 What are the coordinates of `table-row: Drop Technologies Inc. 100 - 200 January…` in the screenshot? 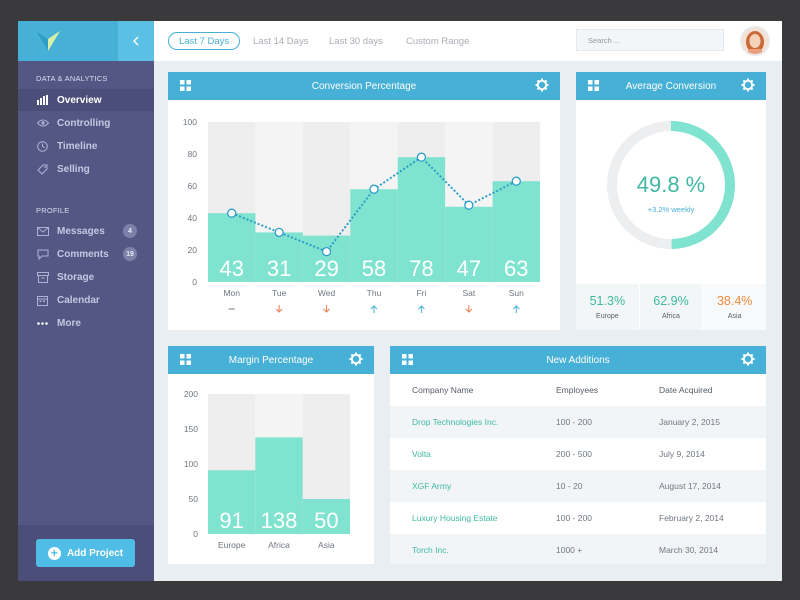 It's located at (578, 422).